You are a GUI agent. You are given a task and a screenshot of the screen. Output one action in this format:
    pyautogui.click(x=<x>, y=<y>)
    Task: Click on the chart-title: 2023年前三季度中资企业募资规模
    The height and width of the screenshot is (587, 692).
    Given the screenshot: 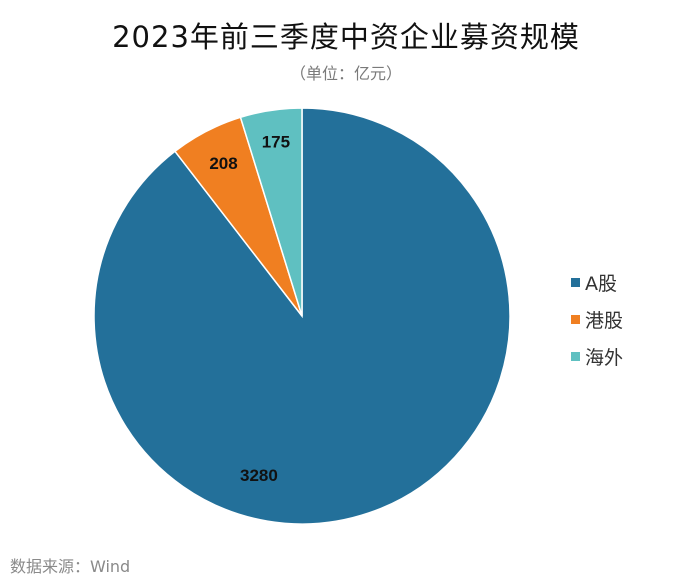 What is the action you would take?
    pyautogui.click(x=346, y=37)
    